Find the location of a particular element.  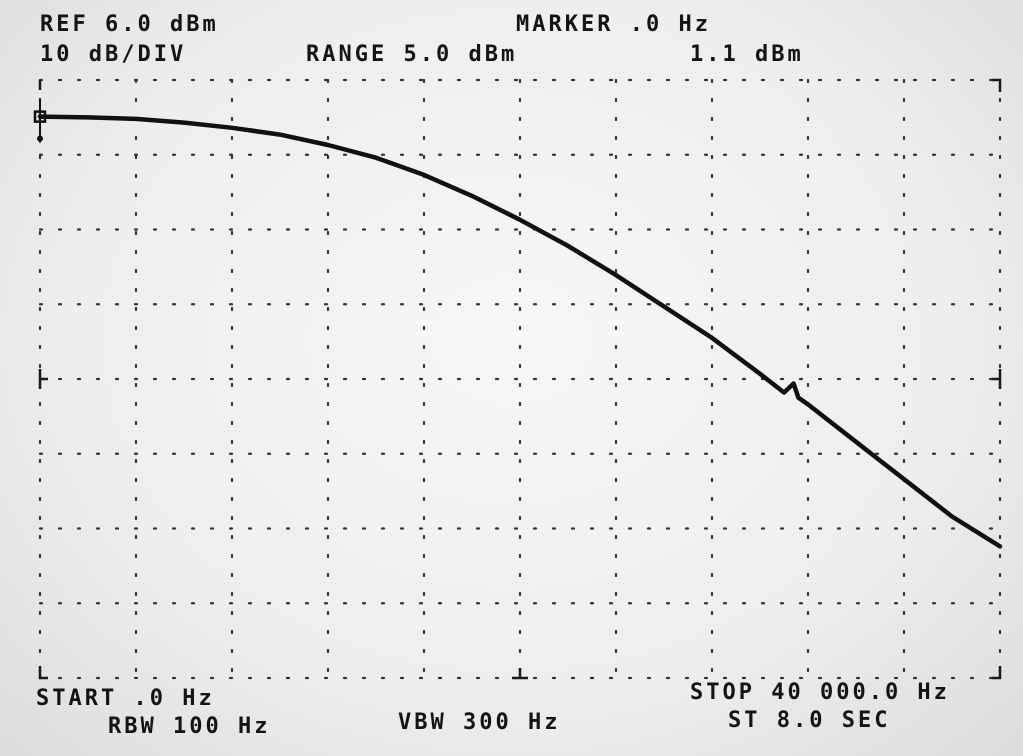

top-right-corner-mark is located at coordinates (997, 85).